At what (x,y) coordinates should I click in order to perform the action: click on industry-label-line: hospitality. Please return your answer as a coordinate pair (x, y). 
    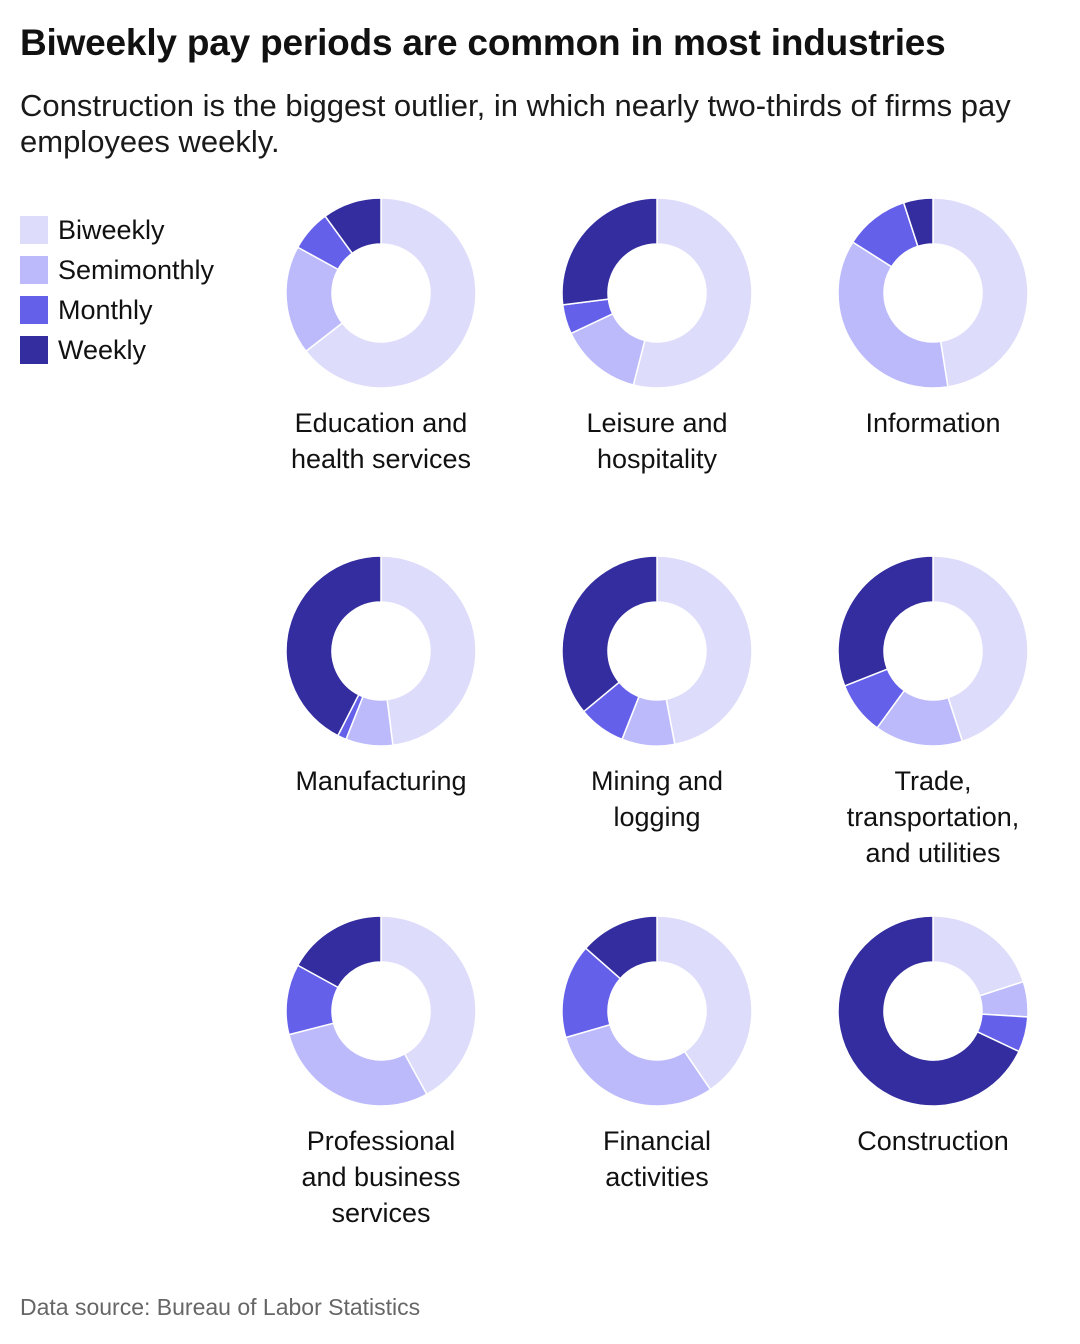
    Looking at the image, I should click on (657, 459).